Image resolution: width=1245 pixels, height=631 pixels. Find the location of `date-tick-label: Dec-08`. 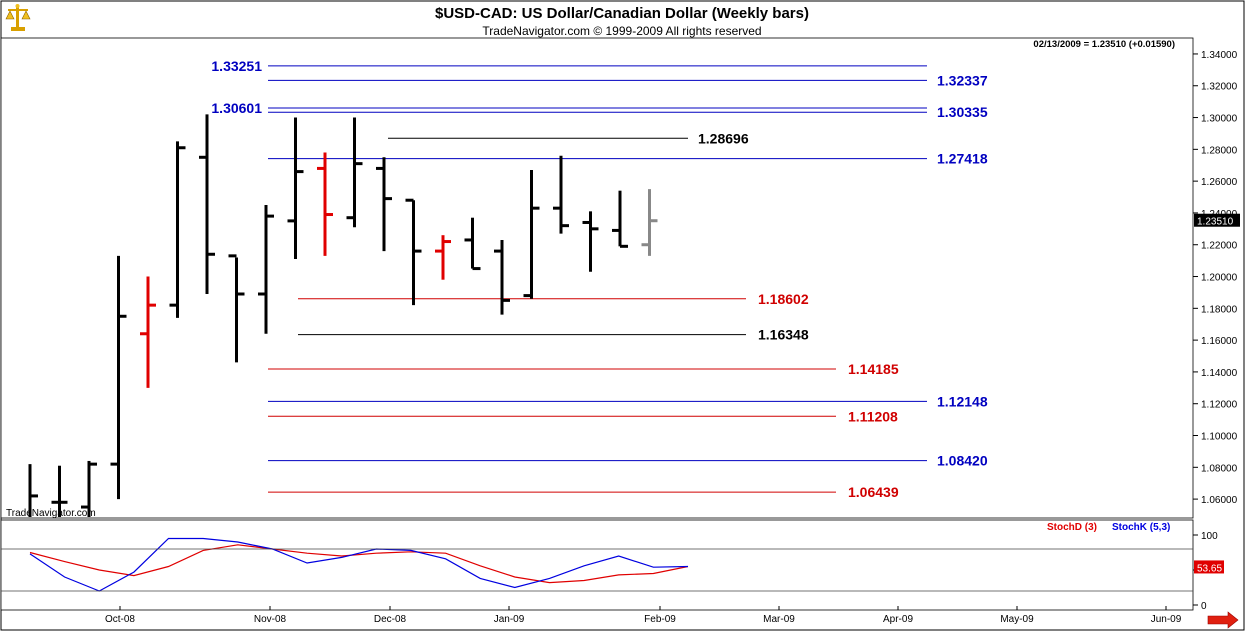

date-tick-label: Dec-08 is located at coordinates (390, 619).